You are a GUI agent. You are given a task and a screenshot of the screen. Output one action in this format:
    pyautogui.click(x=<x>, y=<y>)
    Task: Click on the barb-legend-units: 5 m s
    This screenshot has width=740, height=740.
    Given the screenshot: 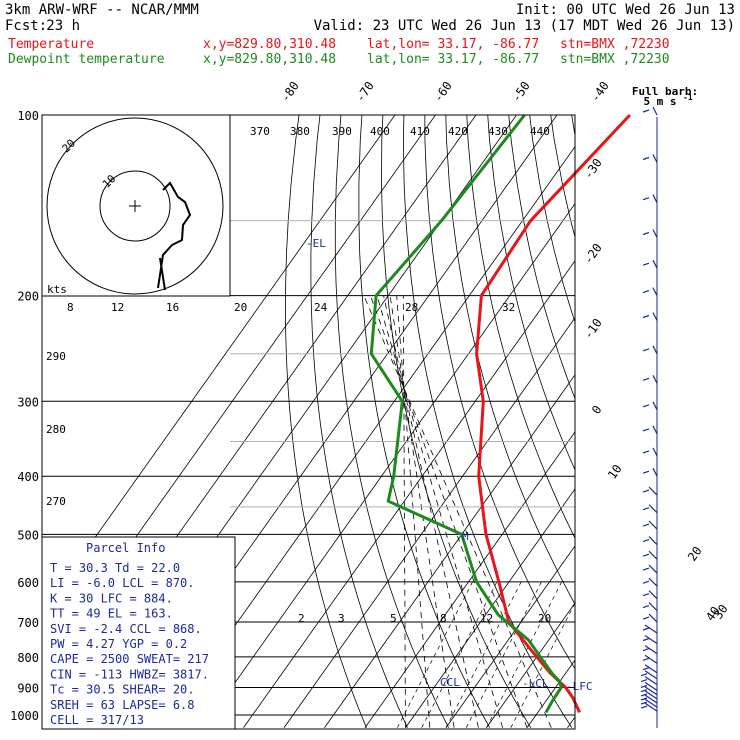 What is the action you would take?
    pyautogui.click(x=659, y=101)
    